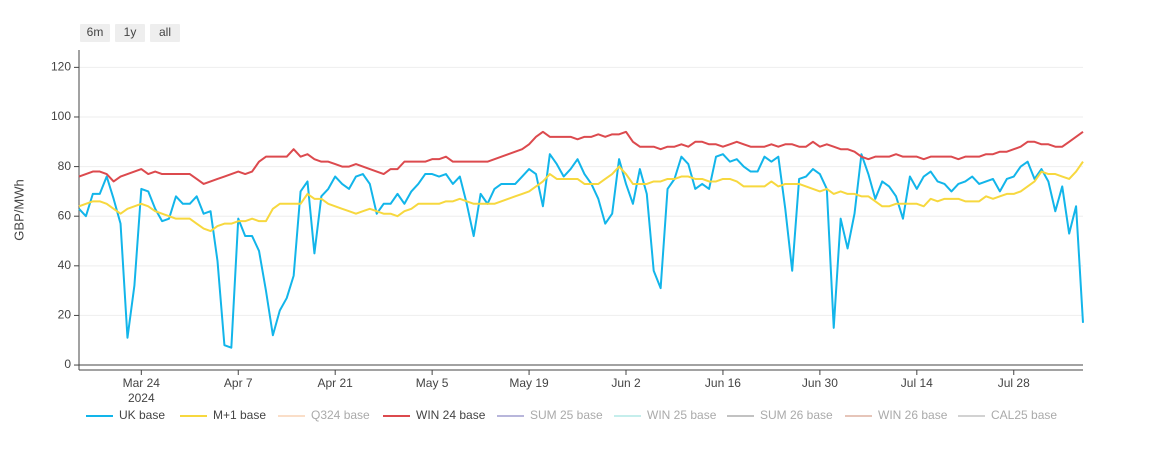 The height and width of the screenshot is (450, 1163). Describe the element at coordinates (239, 415) in the screenshot. I see `legend-label: M+1 base` at that location.